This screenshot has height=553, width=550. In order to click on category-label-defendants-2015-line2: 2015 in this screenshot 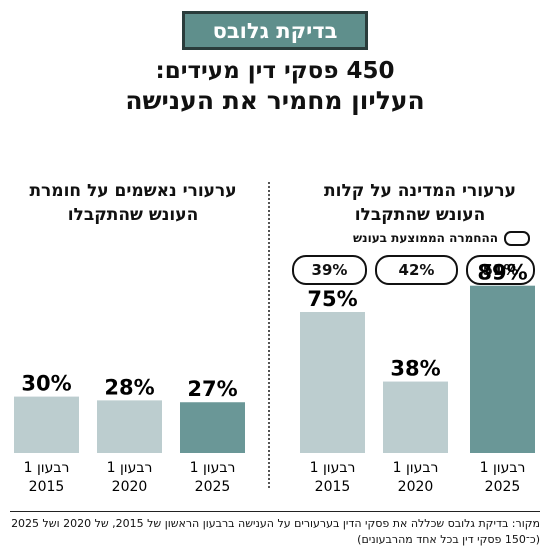, I will do `click(47, 487)`.